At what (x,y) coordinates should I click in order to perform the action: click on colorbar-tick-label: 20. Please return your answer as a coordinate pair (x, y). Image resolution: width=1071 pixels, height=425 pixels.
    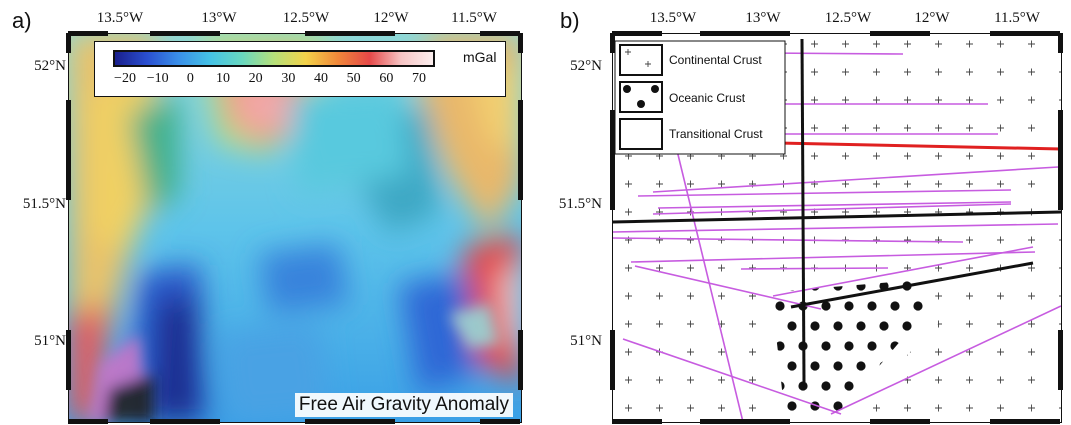
    Looking at the image, I should click on (255, 78).